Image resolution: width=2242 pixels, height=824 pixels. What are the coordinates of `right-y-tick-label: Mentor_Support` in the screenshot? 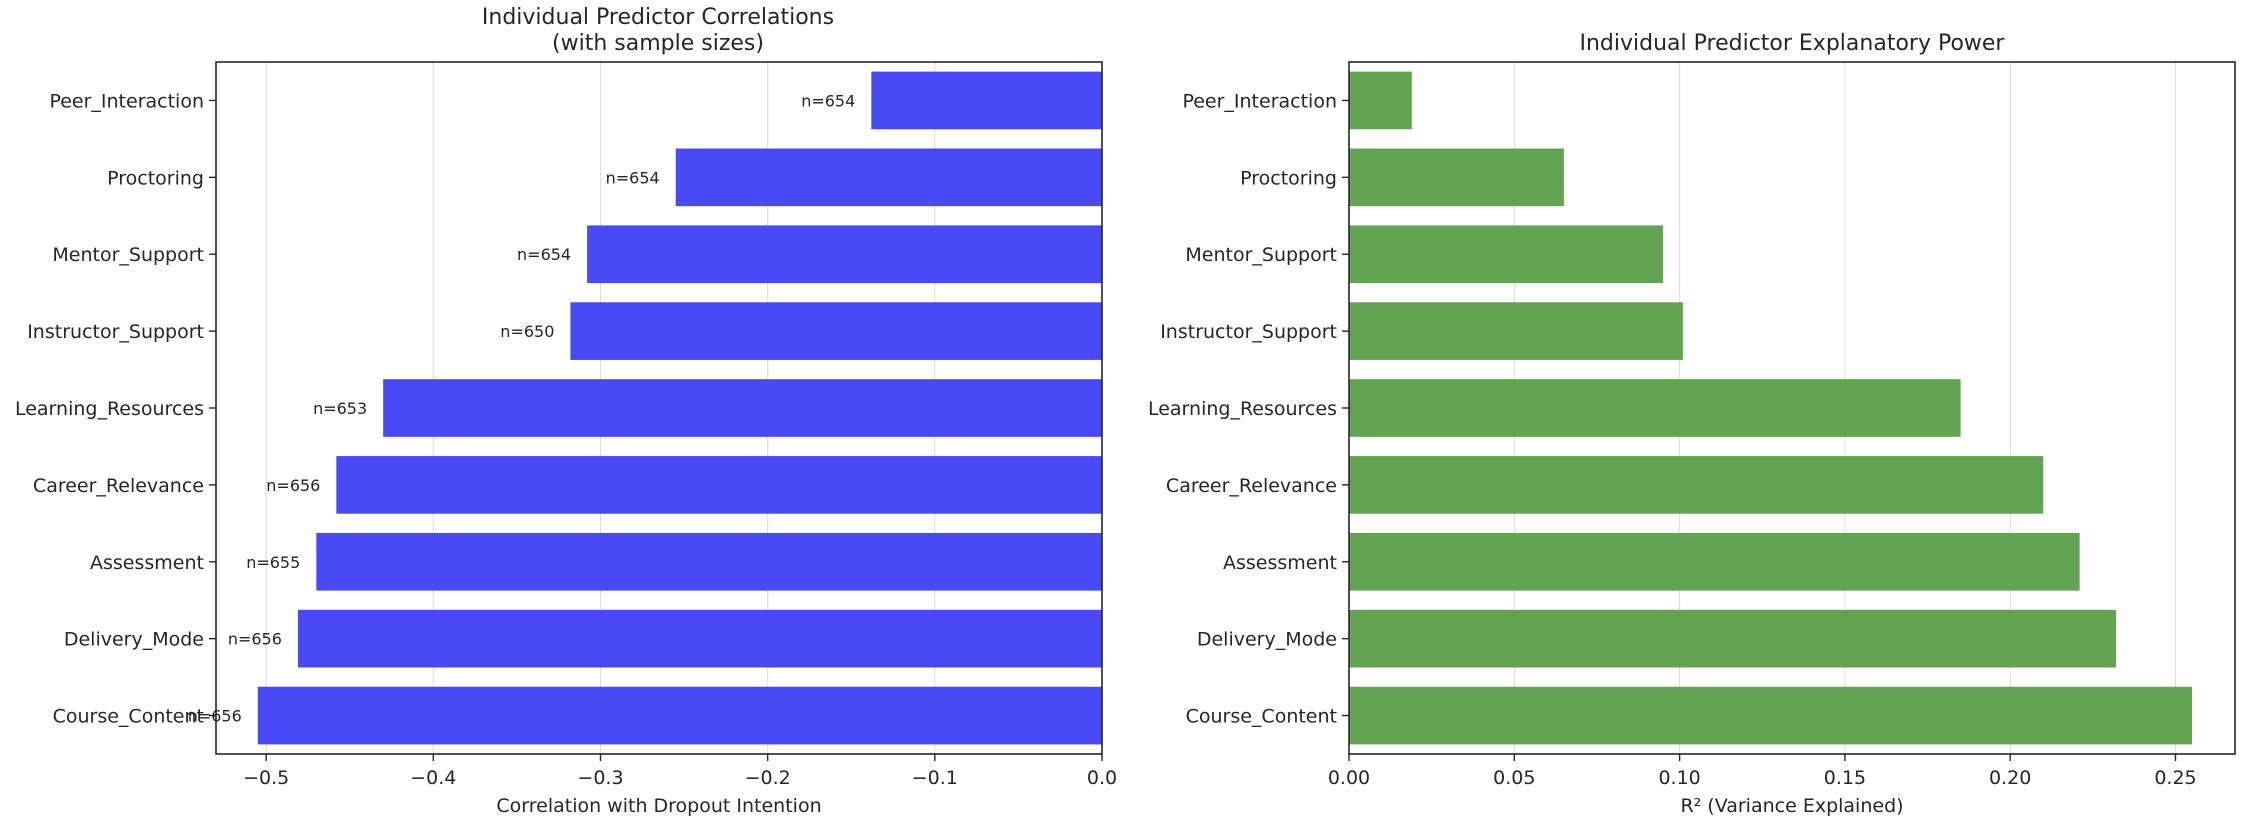 It's located at (1261, 255).